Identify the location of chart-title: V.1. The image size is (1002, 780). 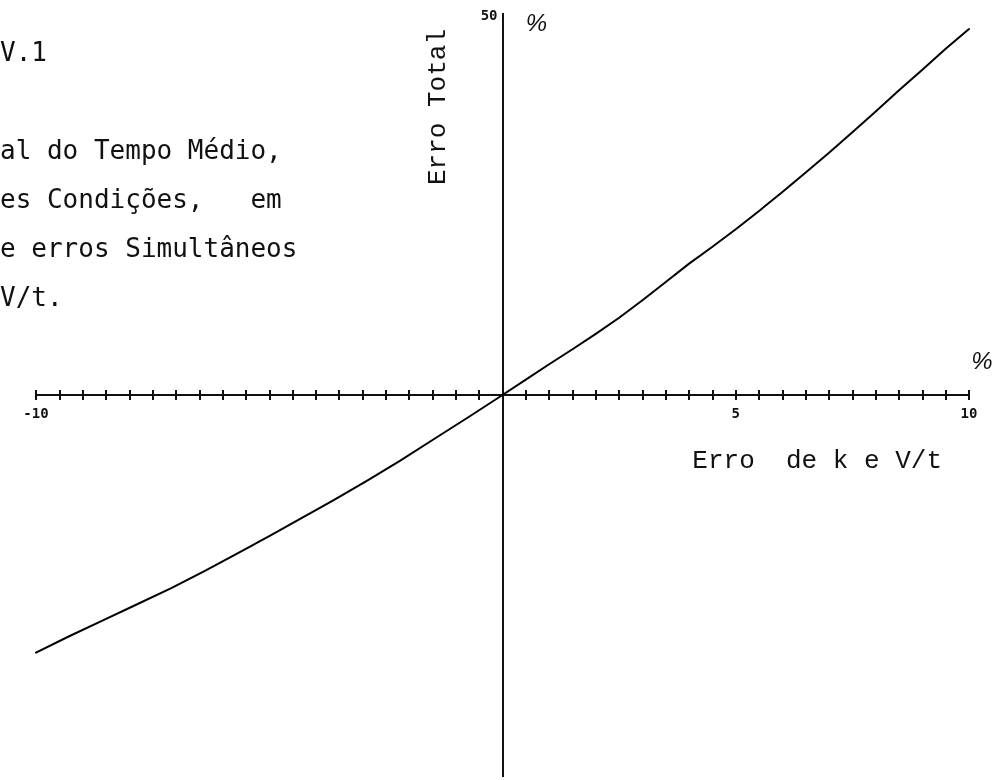
(23, 51).